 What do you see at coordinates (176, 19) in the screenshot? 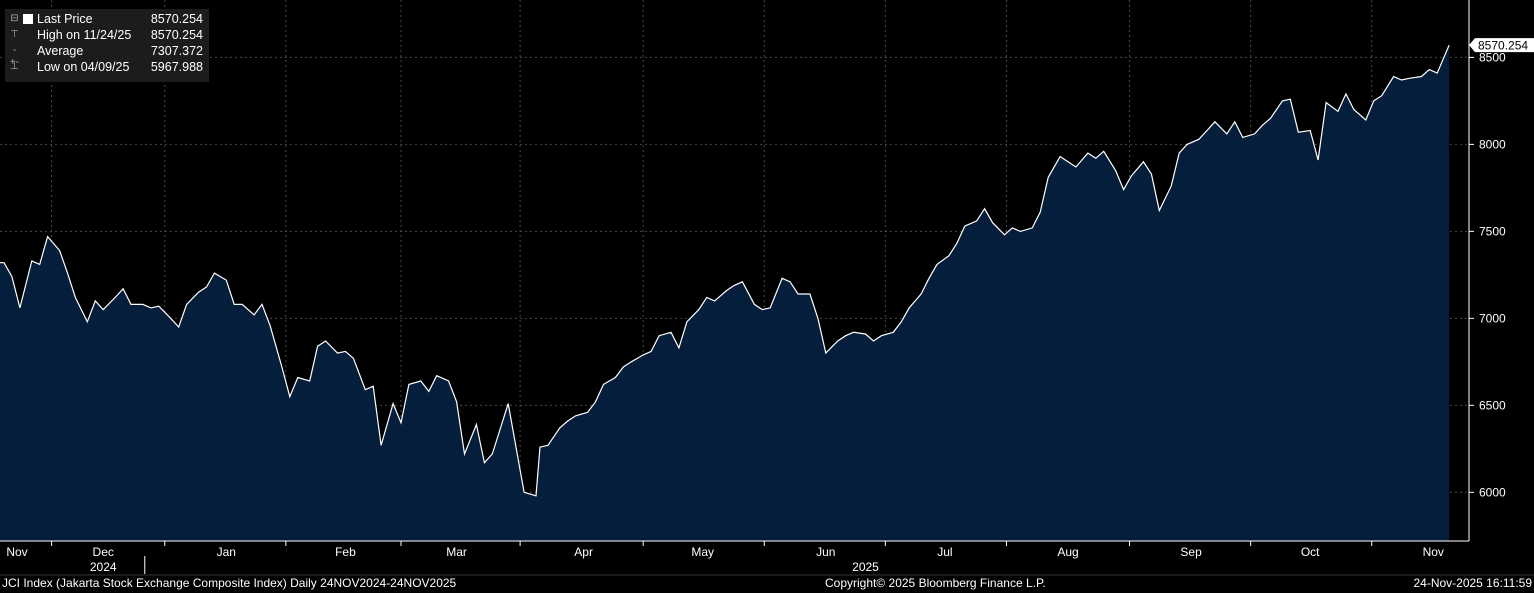
I see `legend-last-value: 8570.254` at bounding box center [176, 19].